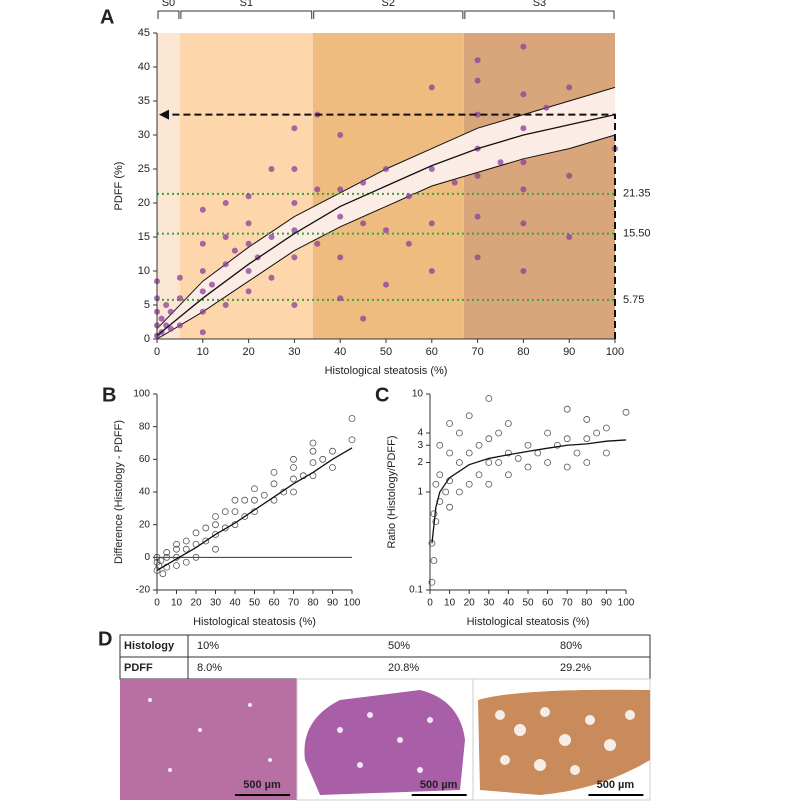 The image size is (787, 809). Describe the element at coordinates (420, 492) in the screenshot. I see `y-tick-label: 1` at that location.